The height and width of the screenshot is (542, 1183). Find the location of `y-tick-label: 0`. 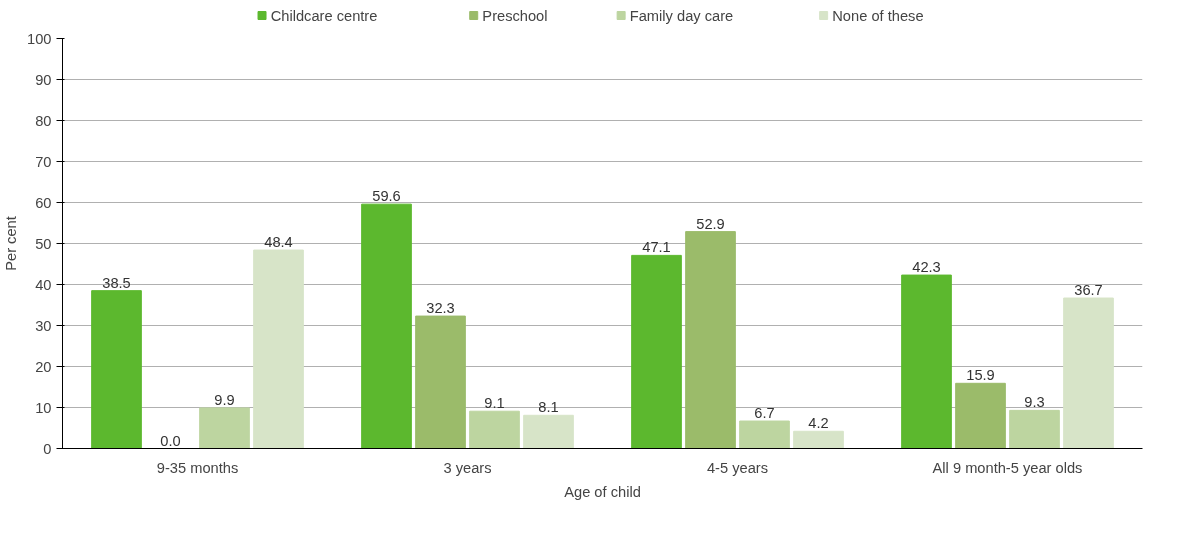

y-tick-label: 0 is located at coordinates (47, 448).